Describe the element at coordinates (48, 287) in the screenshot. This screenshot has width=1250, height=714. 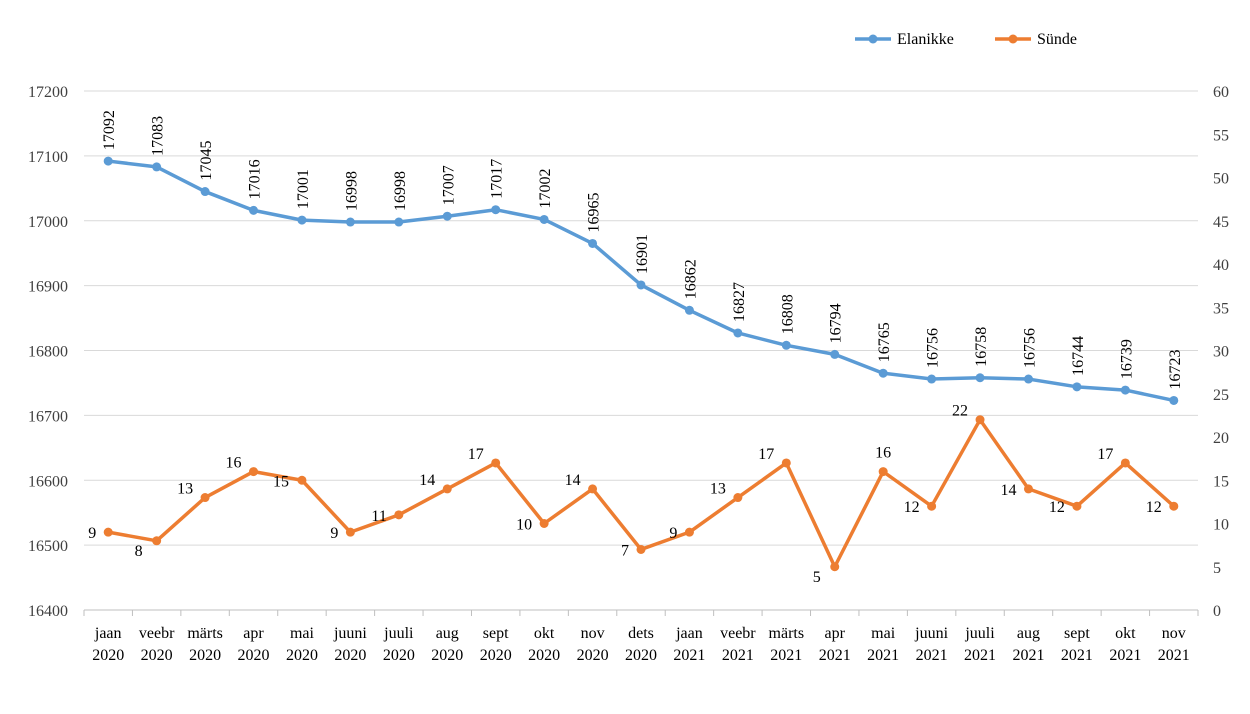
I see `left-tick-label: 16900` at that location.